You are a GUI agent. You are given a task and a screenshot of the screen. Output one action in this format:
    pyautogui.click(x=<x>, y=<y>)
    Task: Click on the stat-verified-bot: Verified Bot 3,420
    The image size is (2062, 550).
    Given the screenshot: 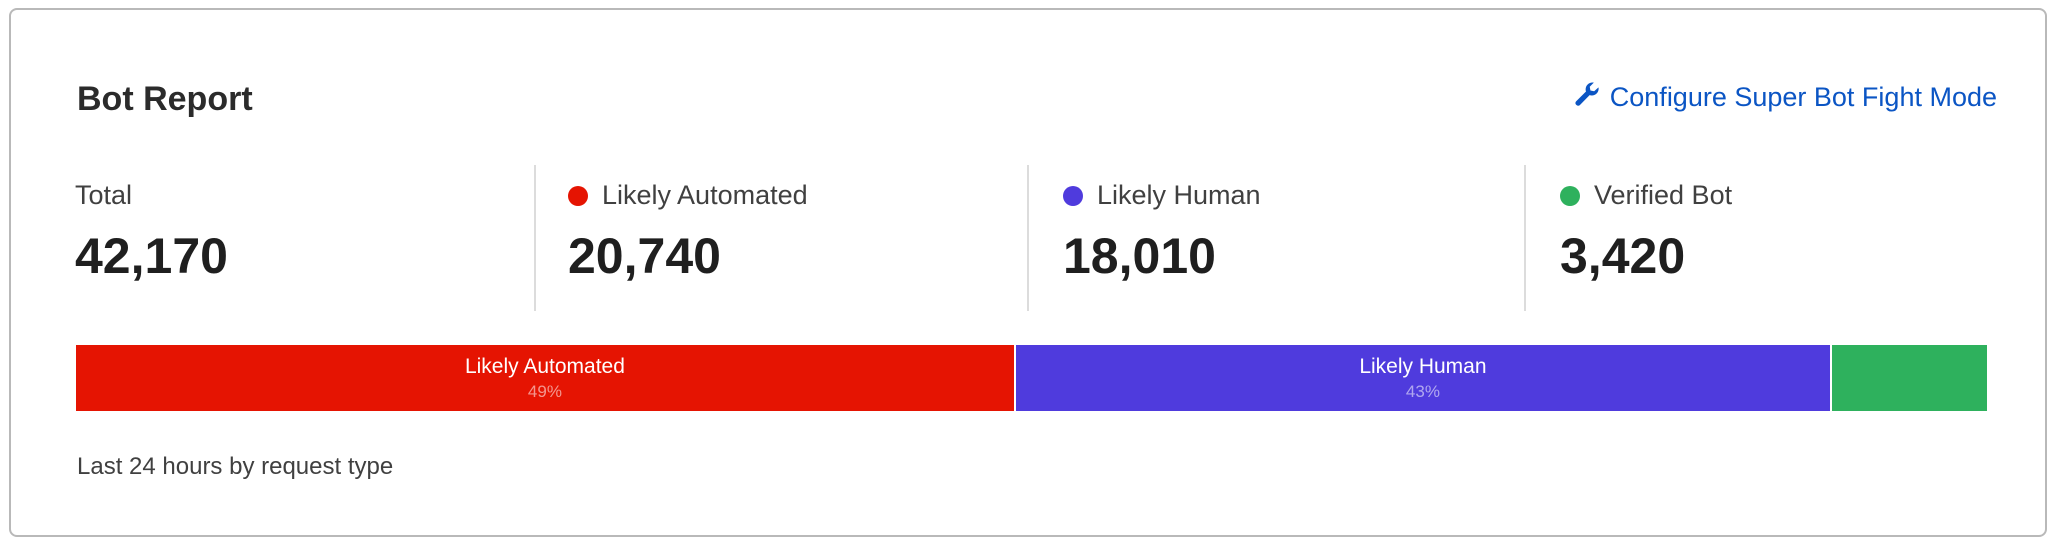 What is the action you would take?
    pyautogui.click(x=1646, y=235)
    